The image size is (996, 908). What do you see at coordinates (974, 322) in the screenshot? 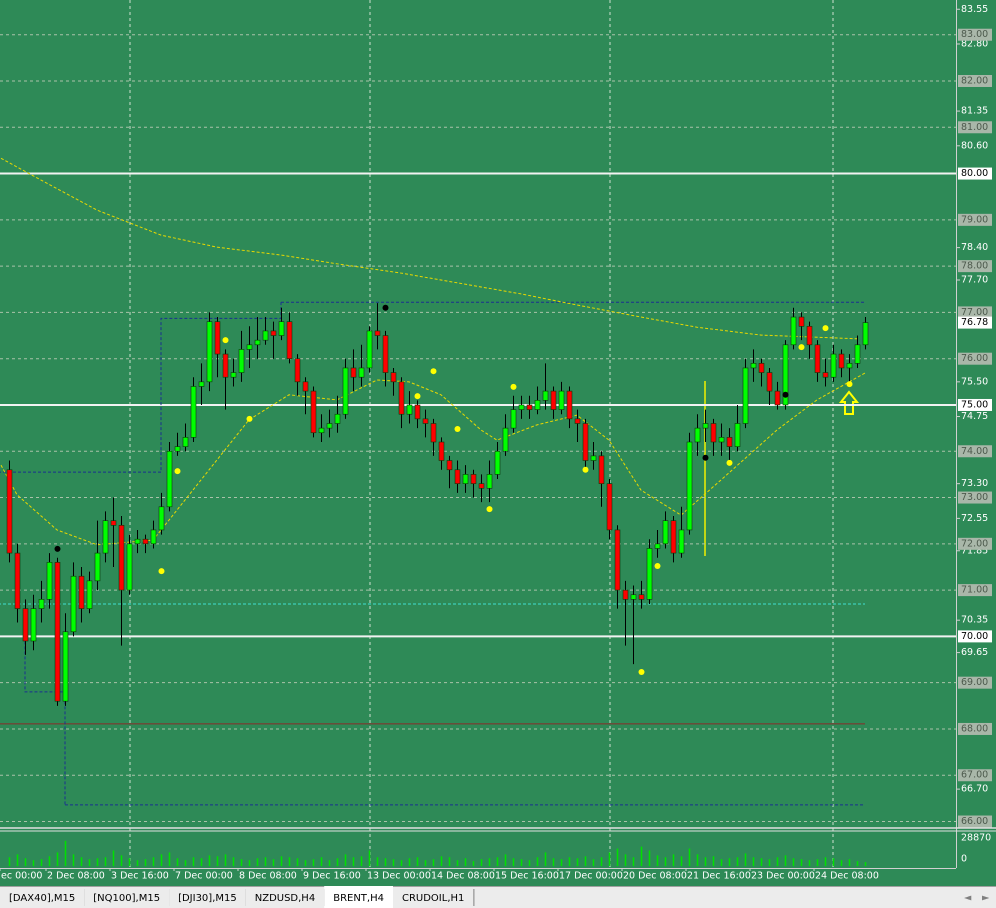
I see `current-price-label: 76.78` at bounding box center [974, 322].